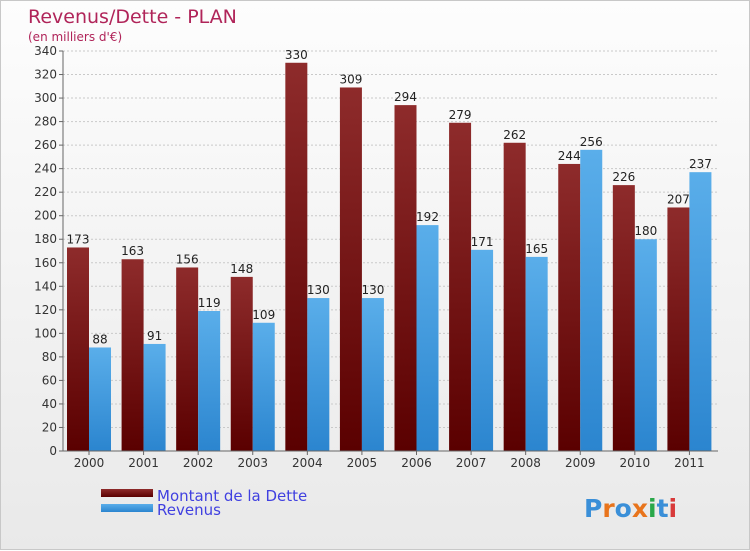 The width and height of the screenshot is (750, 551). Describe the element at coordinates (209, 381) in the screenshot. I see `bar-revenus-2002` at that location.